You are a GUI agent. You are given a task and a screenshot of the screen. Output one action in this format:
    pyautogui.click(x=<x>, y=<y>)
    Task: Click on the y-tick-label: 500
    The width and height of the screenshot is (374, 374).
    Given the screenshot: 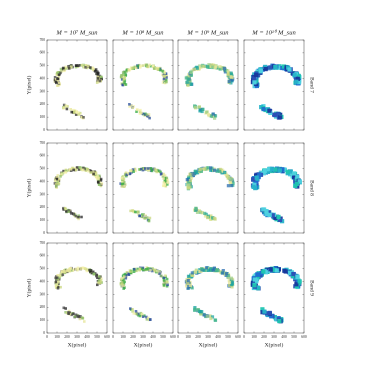 What is the action you would take?
    pyautogui.click(x=43, y=66)
    